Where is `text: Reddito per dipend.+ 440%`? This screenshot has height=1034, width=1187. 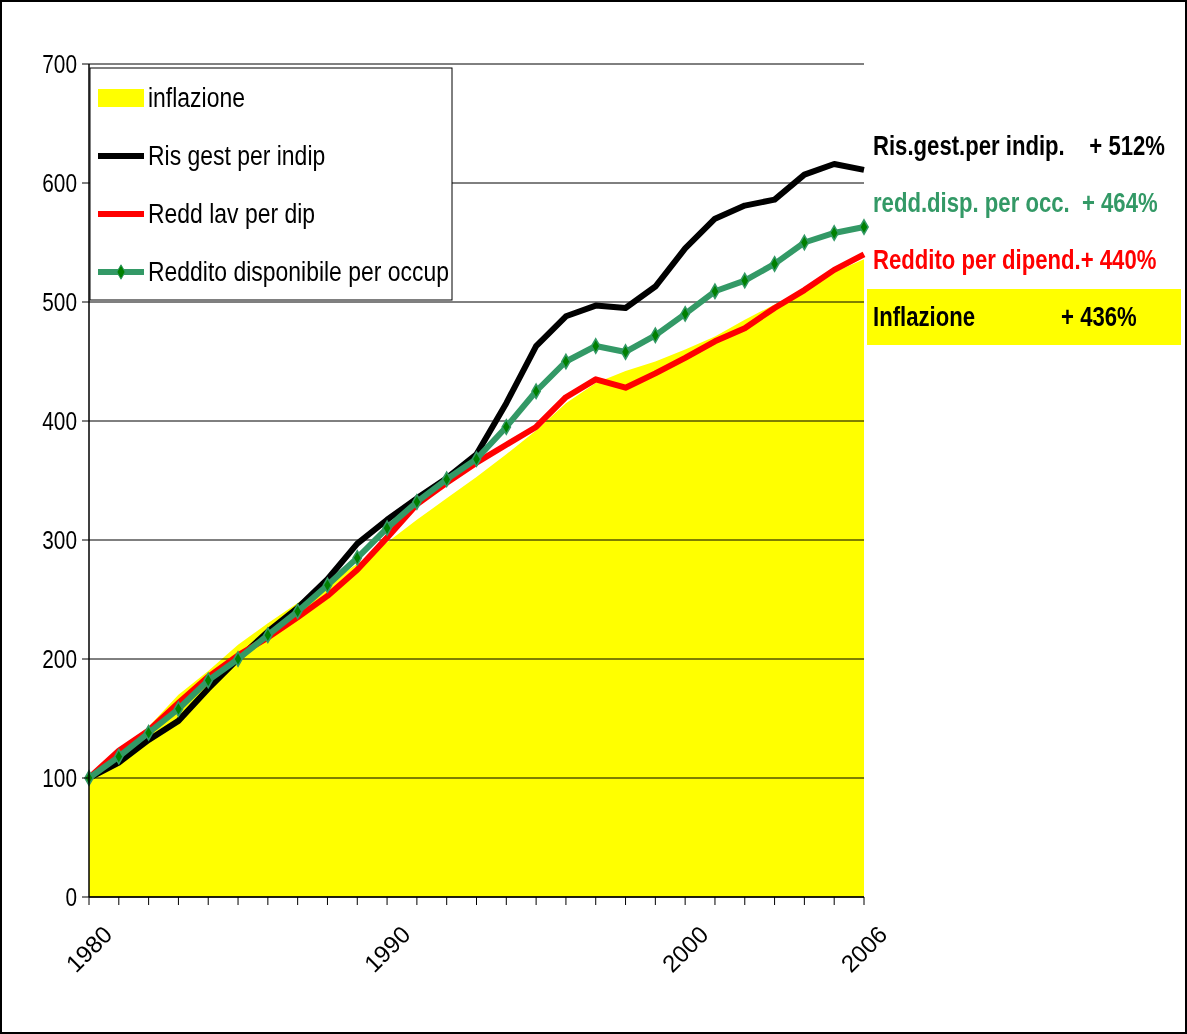 text: Reddito per dipend.+ 440% is located at coordinates (1015, 260).